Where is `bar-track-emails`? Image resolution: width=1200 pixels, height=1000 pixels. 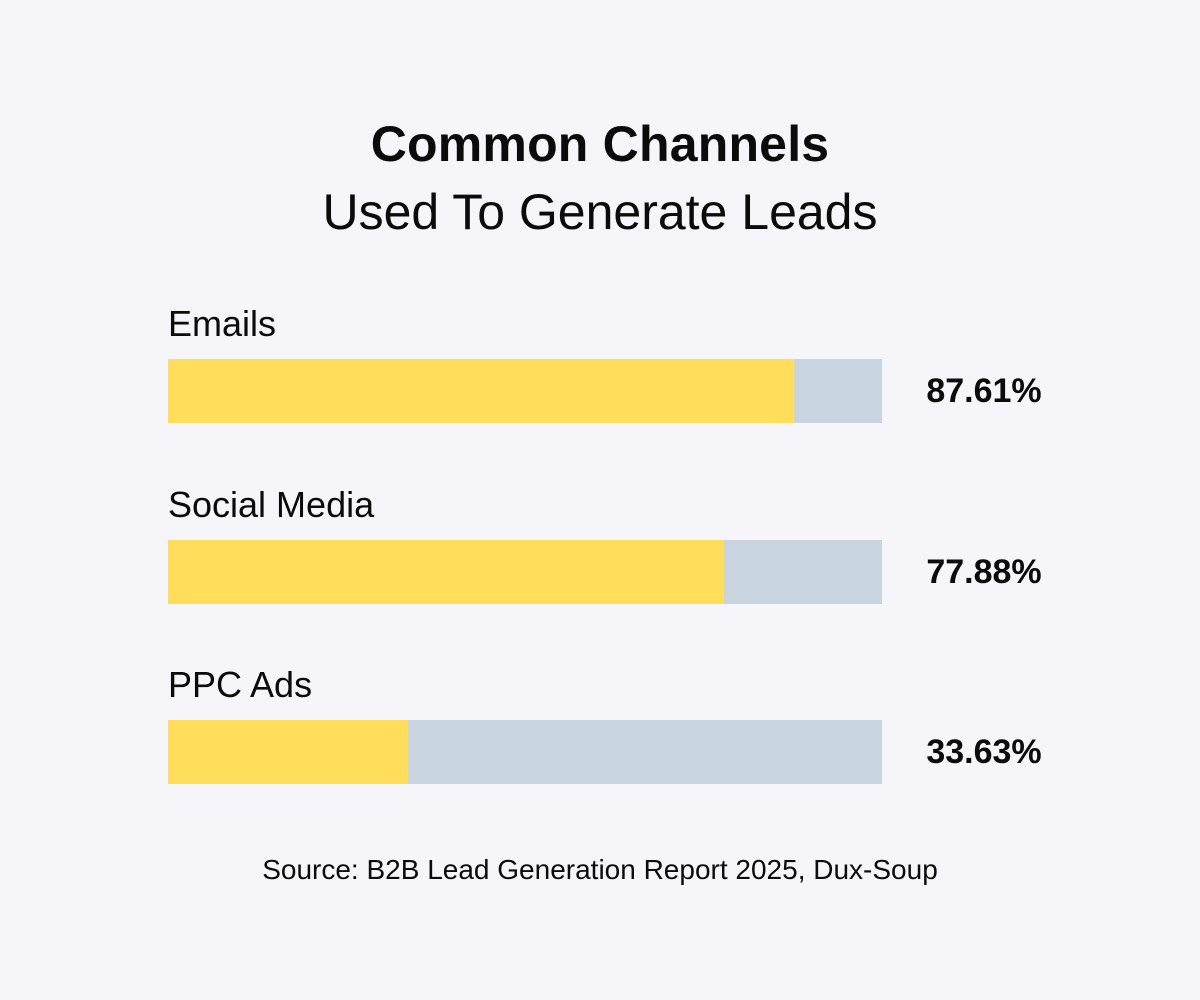 bar-track-emails is located at coordinates (525, 391).